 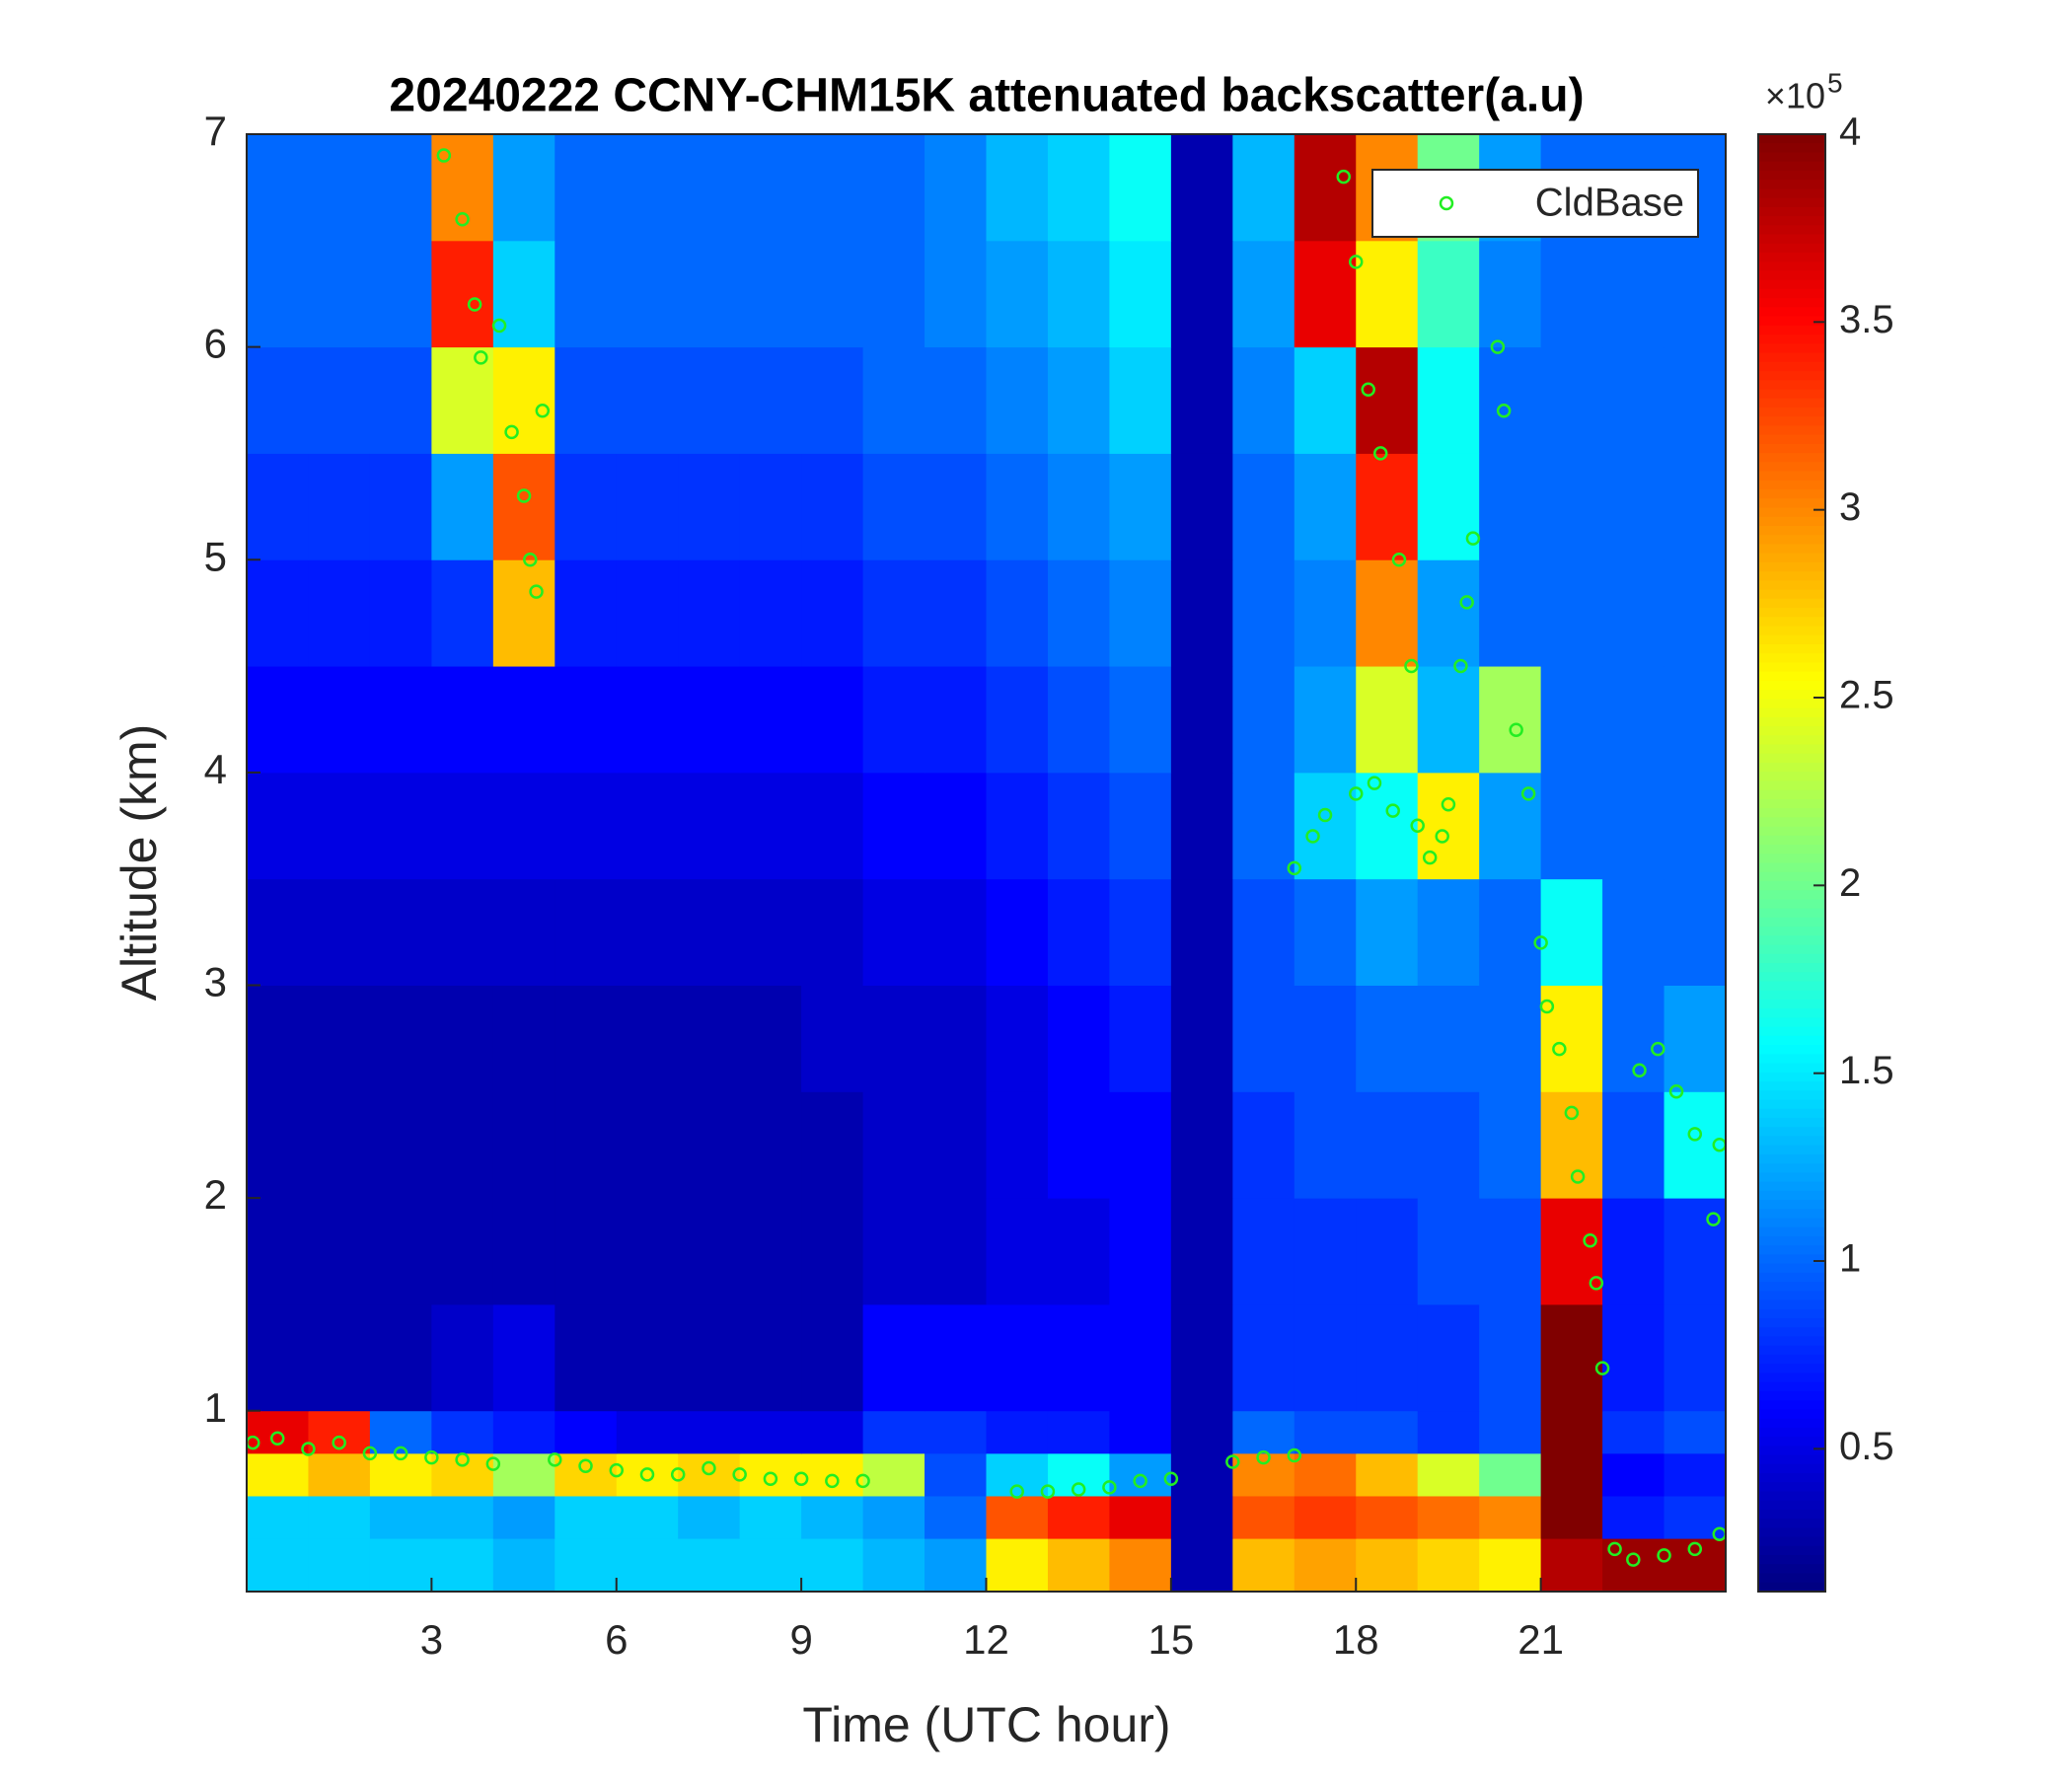 What do you see at coordinates (1850, 883) in the screenshot?
I see `colorbar-tick-label: 2` at bounding box center [1850, 883].